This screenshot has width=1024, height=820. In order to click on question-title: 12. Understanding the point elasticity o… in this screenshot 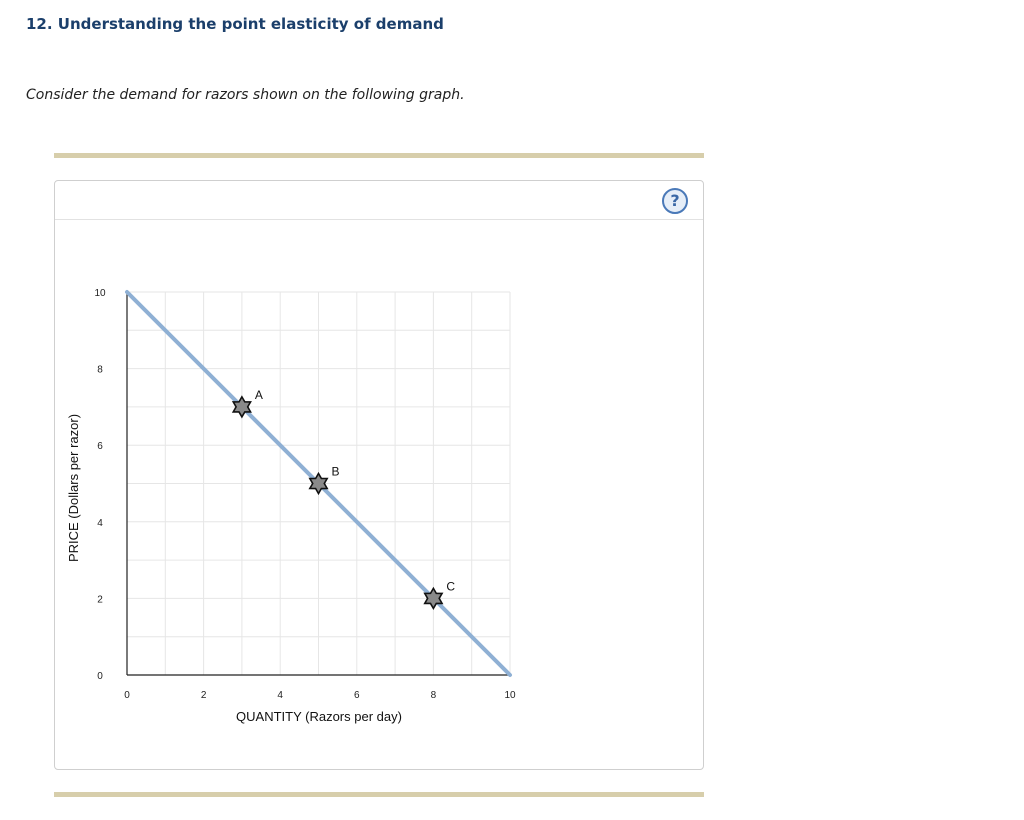, I will do `click(235, 24)`.